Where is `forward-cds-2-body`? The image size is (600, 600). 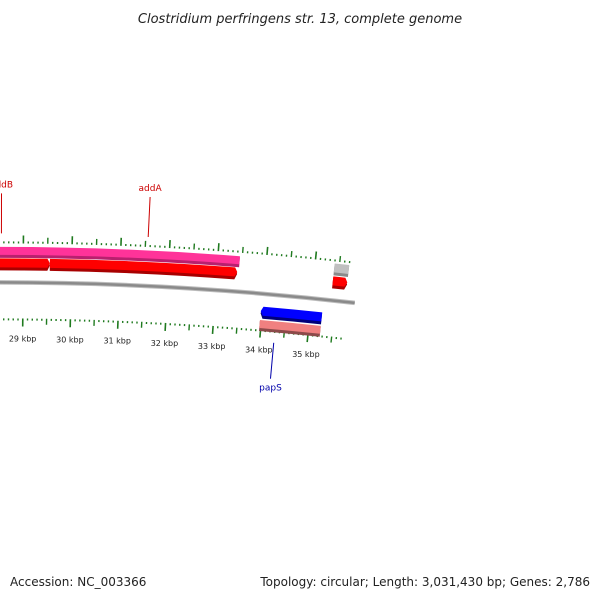
forward-cds-2-body is located at coordinates (143, 267).